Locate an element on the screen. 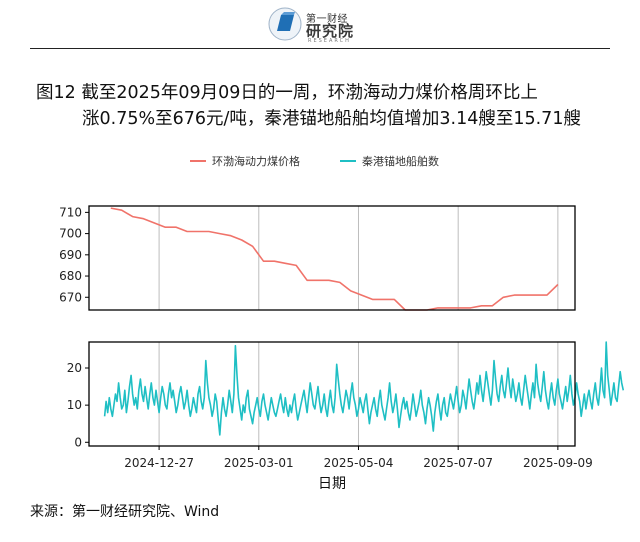  x-tick-label: 2025-09-09 is located at coordinates (558, 463).